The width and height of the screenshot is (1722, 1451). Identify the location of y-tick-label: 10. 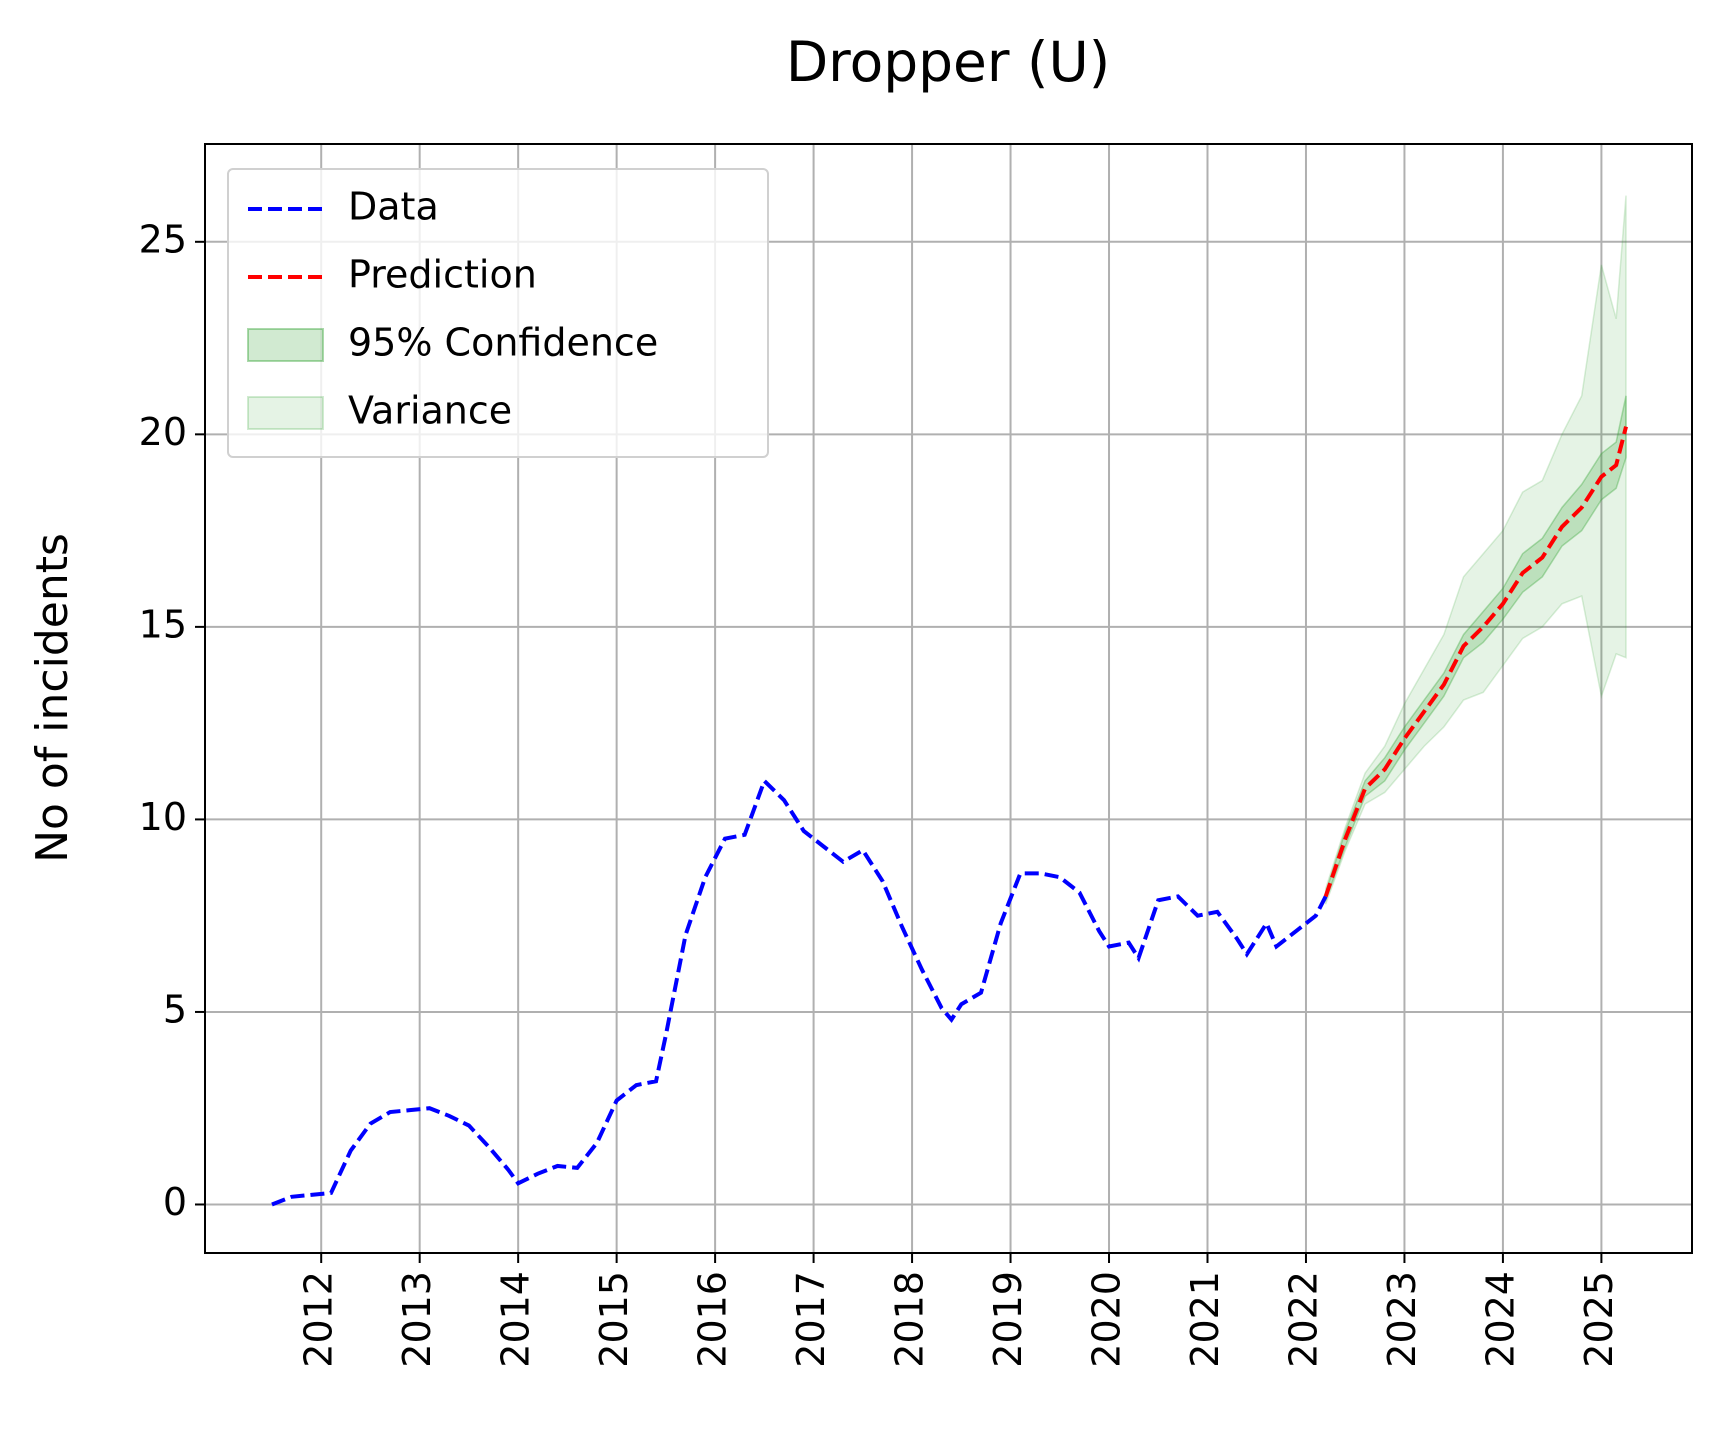
(163, 817).